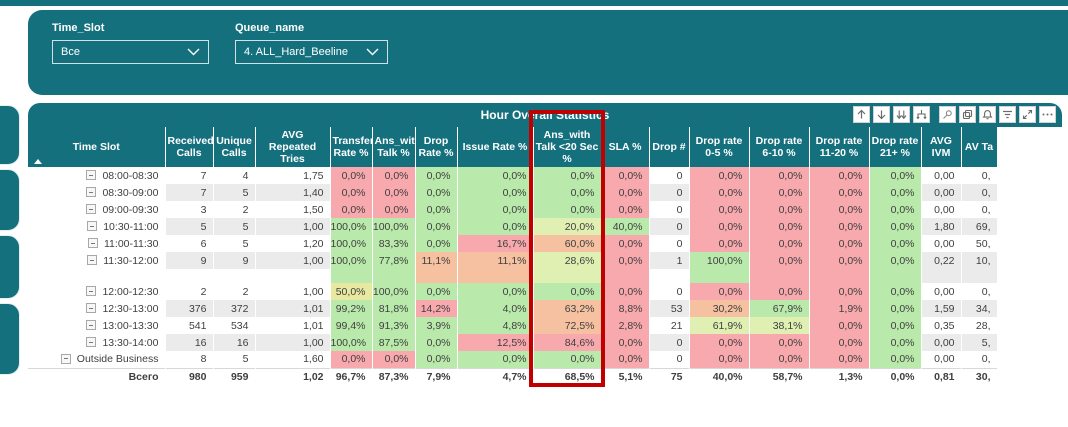 This screenshot has height=427, width=1068. I want to click on value-cell: 99,4%, so click(351, 325).